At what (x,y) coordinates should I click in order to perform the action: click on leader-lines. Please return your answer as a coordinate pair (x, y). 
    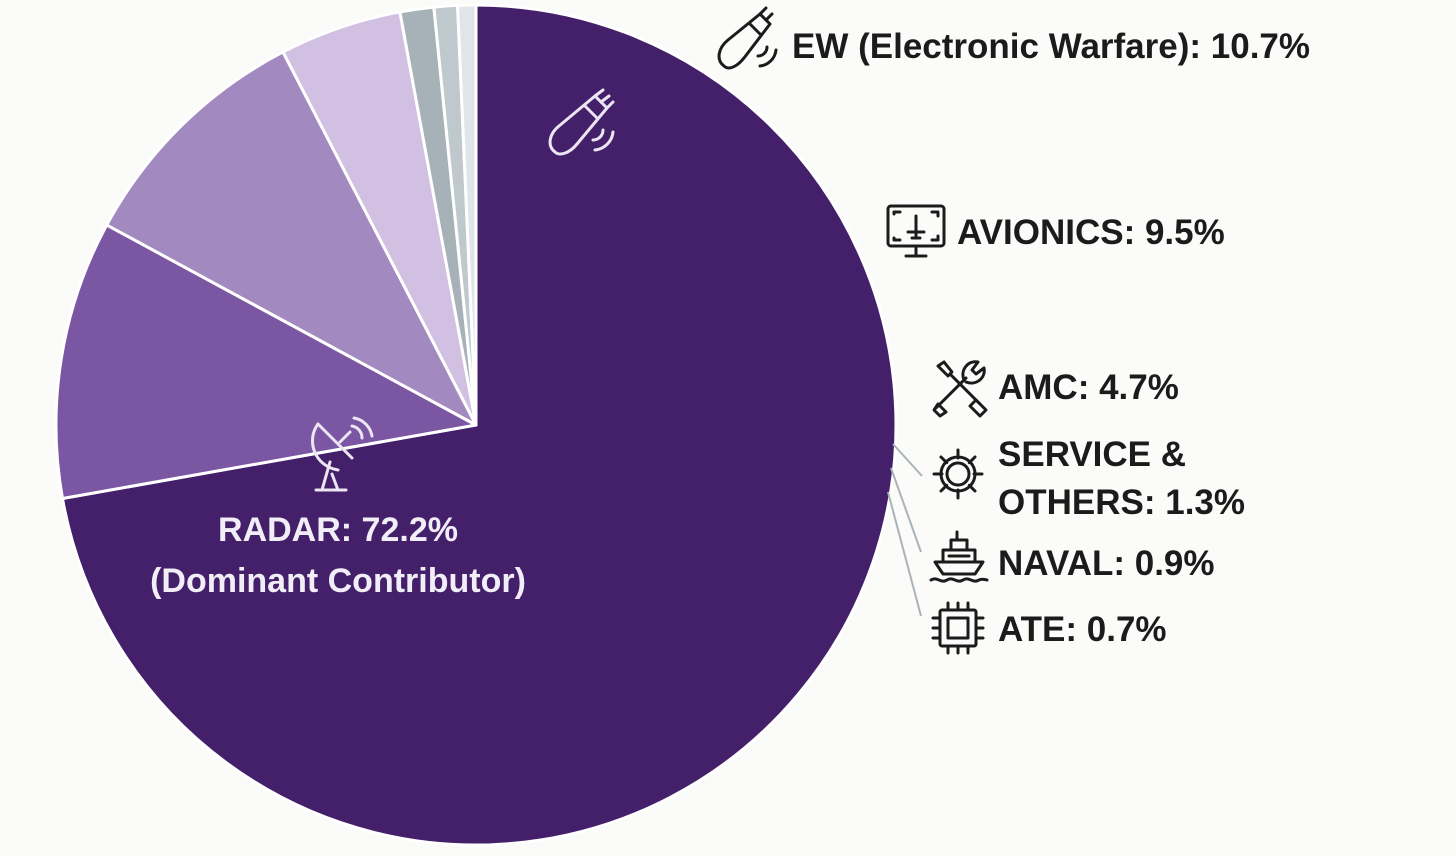
    Looking at the image, I should click on (905, 530).